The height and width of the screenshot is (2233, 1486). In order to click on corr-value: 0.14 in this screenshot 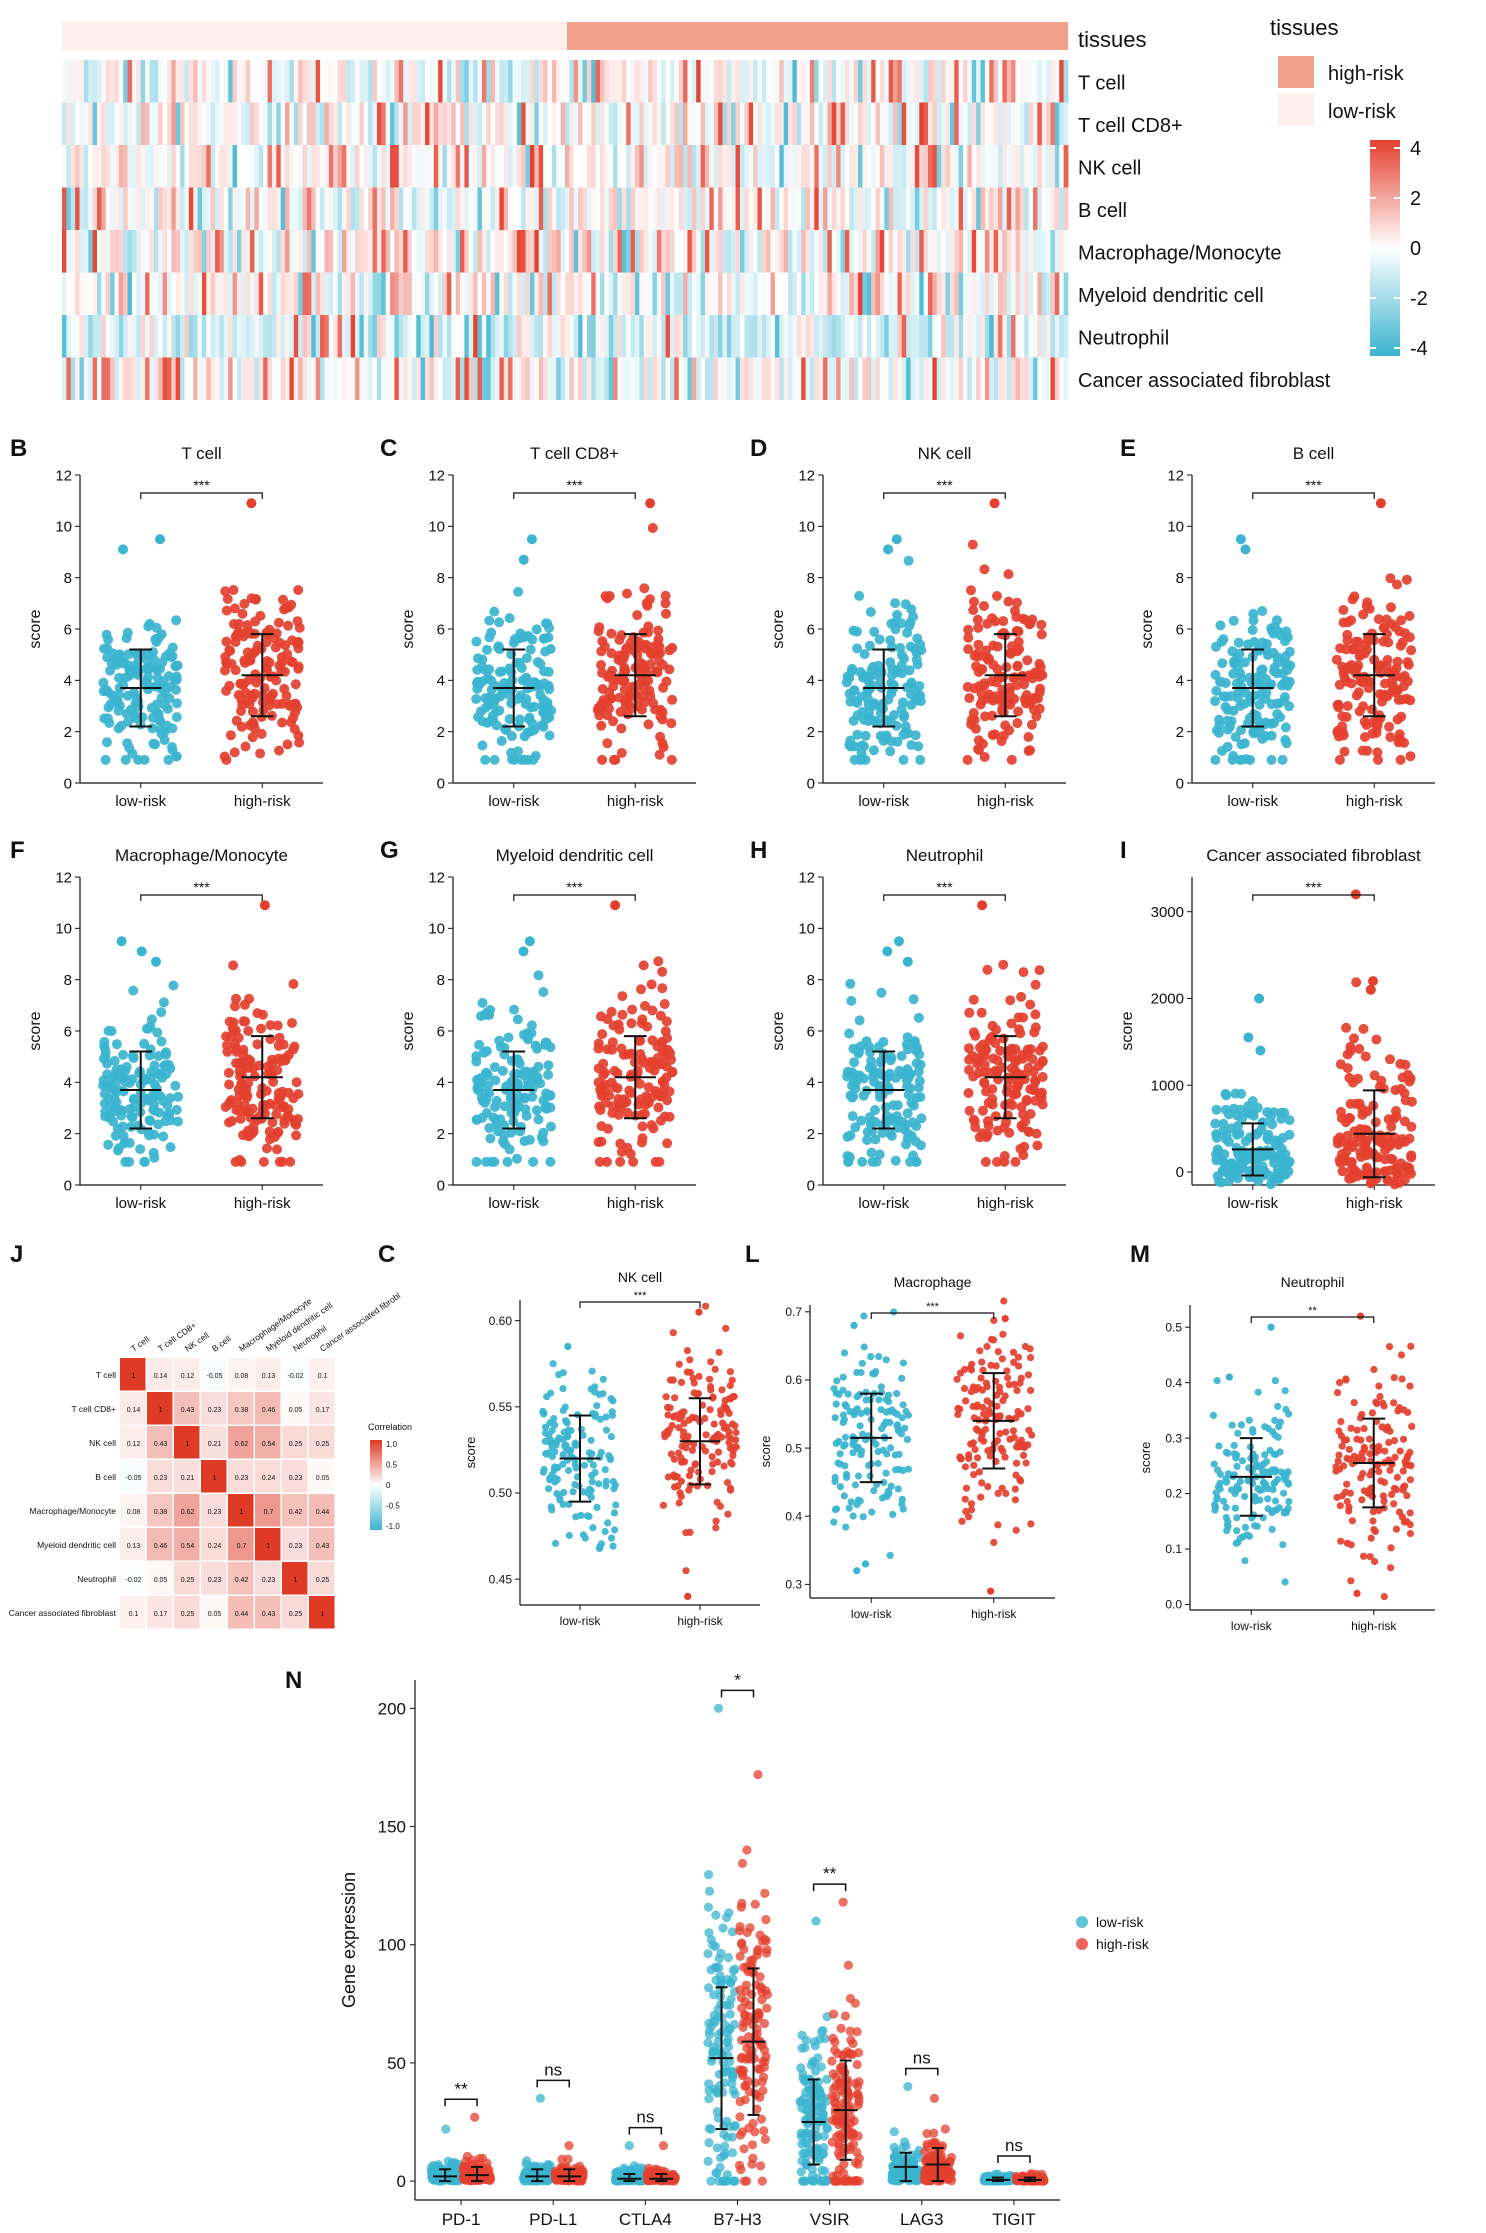, I will do `click(161, 1376)`.